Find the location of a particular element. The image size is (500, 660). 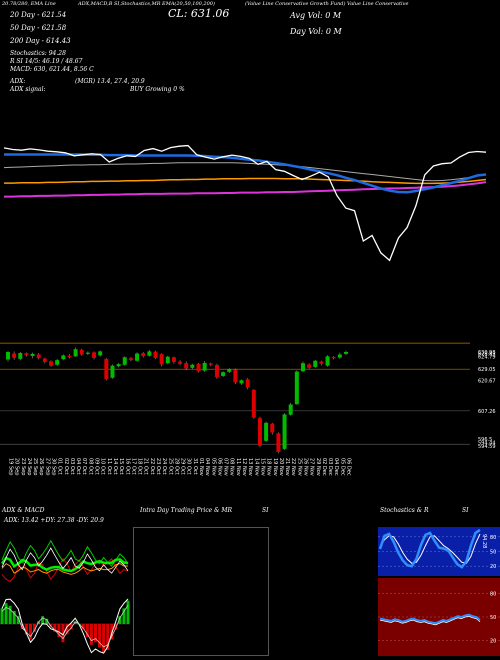

date-axis-label: 10 Oct is located at coordinates (103, 466).